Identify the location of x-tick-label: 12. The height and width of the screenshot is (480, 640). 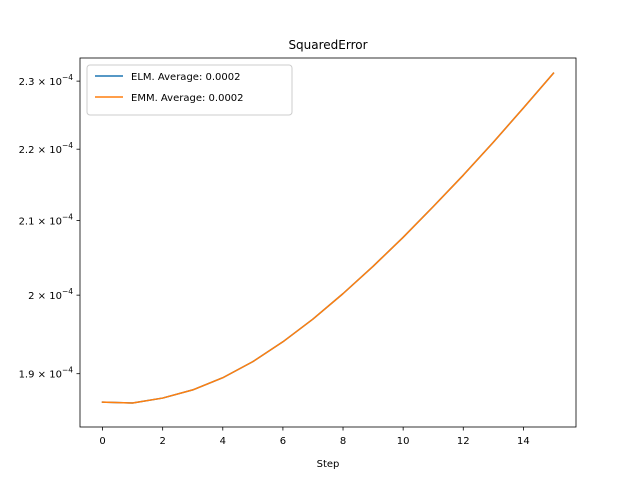
(463, 441).